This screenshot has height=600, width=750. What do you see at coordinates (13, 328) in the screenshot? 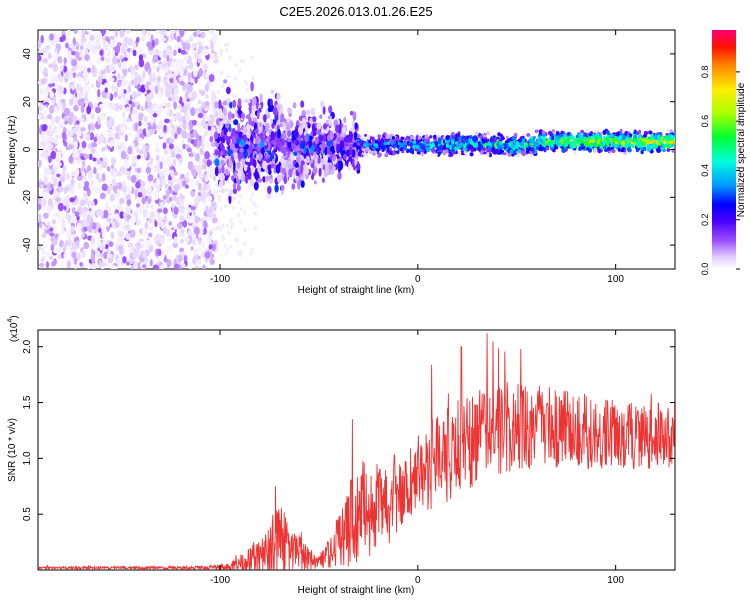
I see `snr-exponent: (x104)` at bounding box center [13, 328].